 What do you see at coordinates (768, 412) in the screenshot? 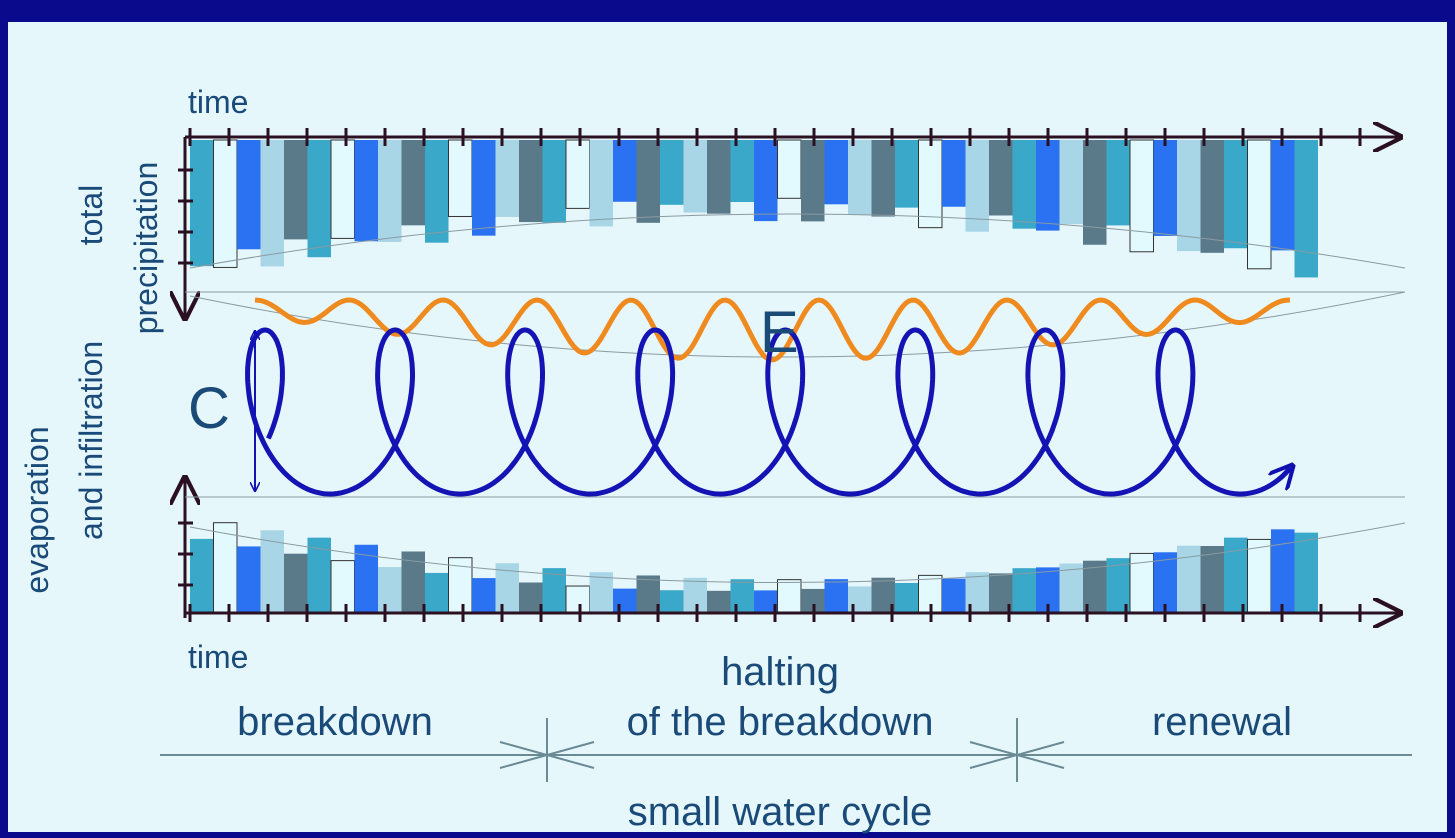
I see `circulation-loops` at bounding box center [768, 412].